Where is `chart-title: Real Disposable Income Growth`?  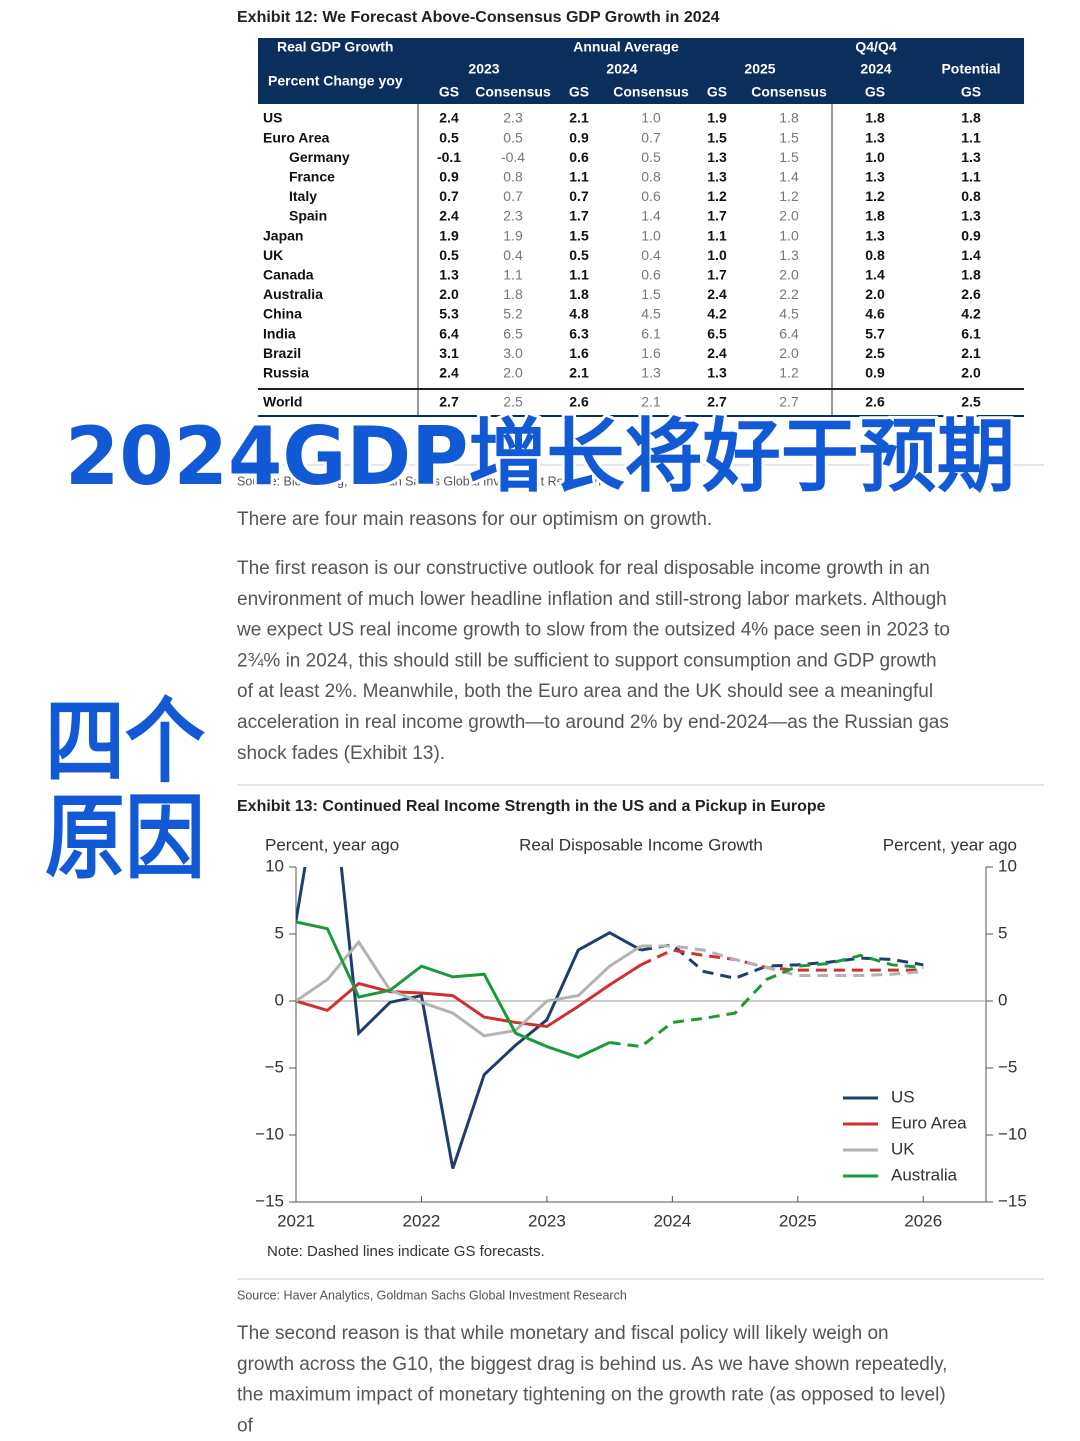 chart-title: Real Disposable Income Growth is located at coordinates (641, 844).